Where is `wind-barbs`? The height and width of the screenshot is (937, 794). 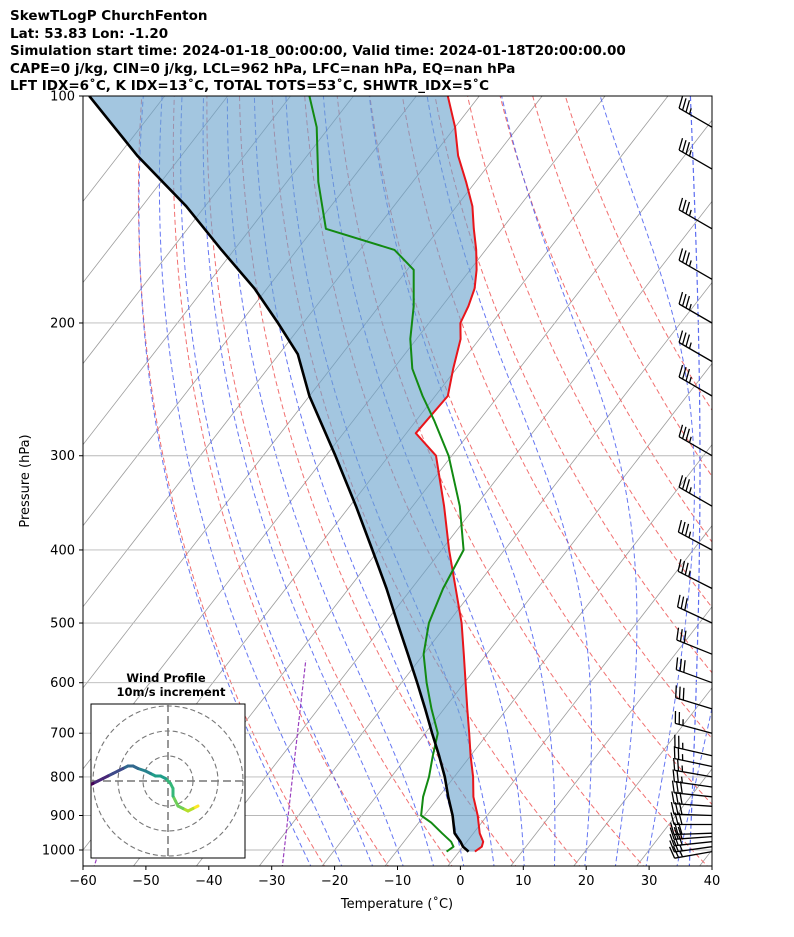
wind-barbs is located at coordinates (691, 477).